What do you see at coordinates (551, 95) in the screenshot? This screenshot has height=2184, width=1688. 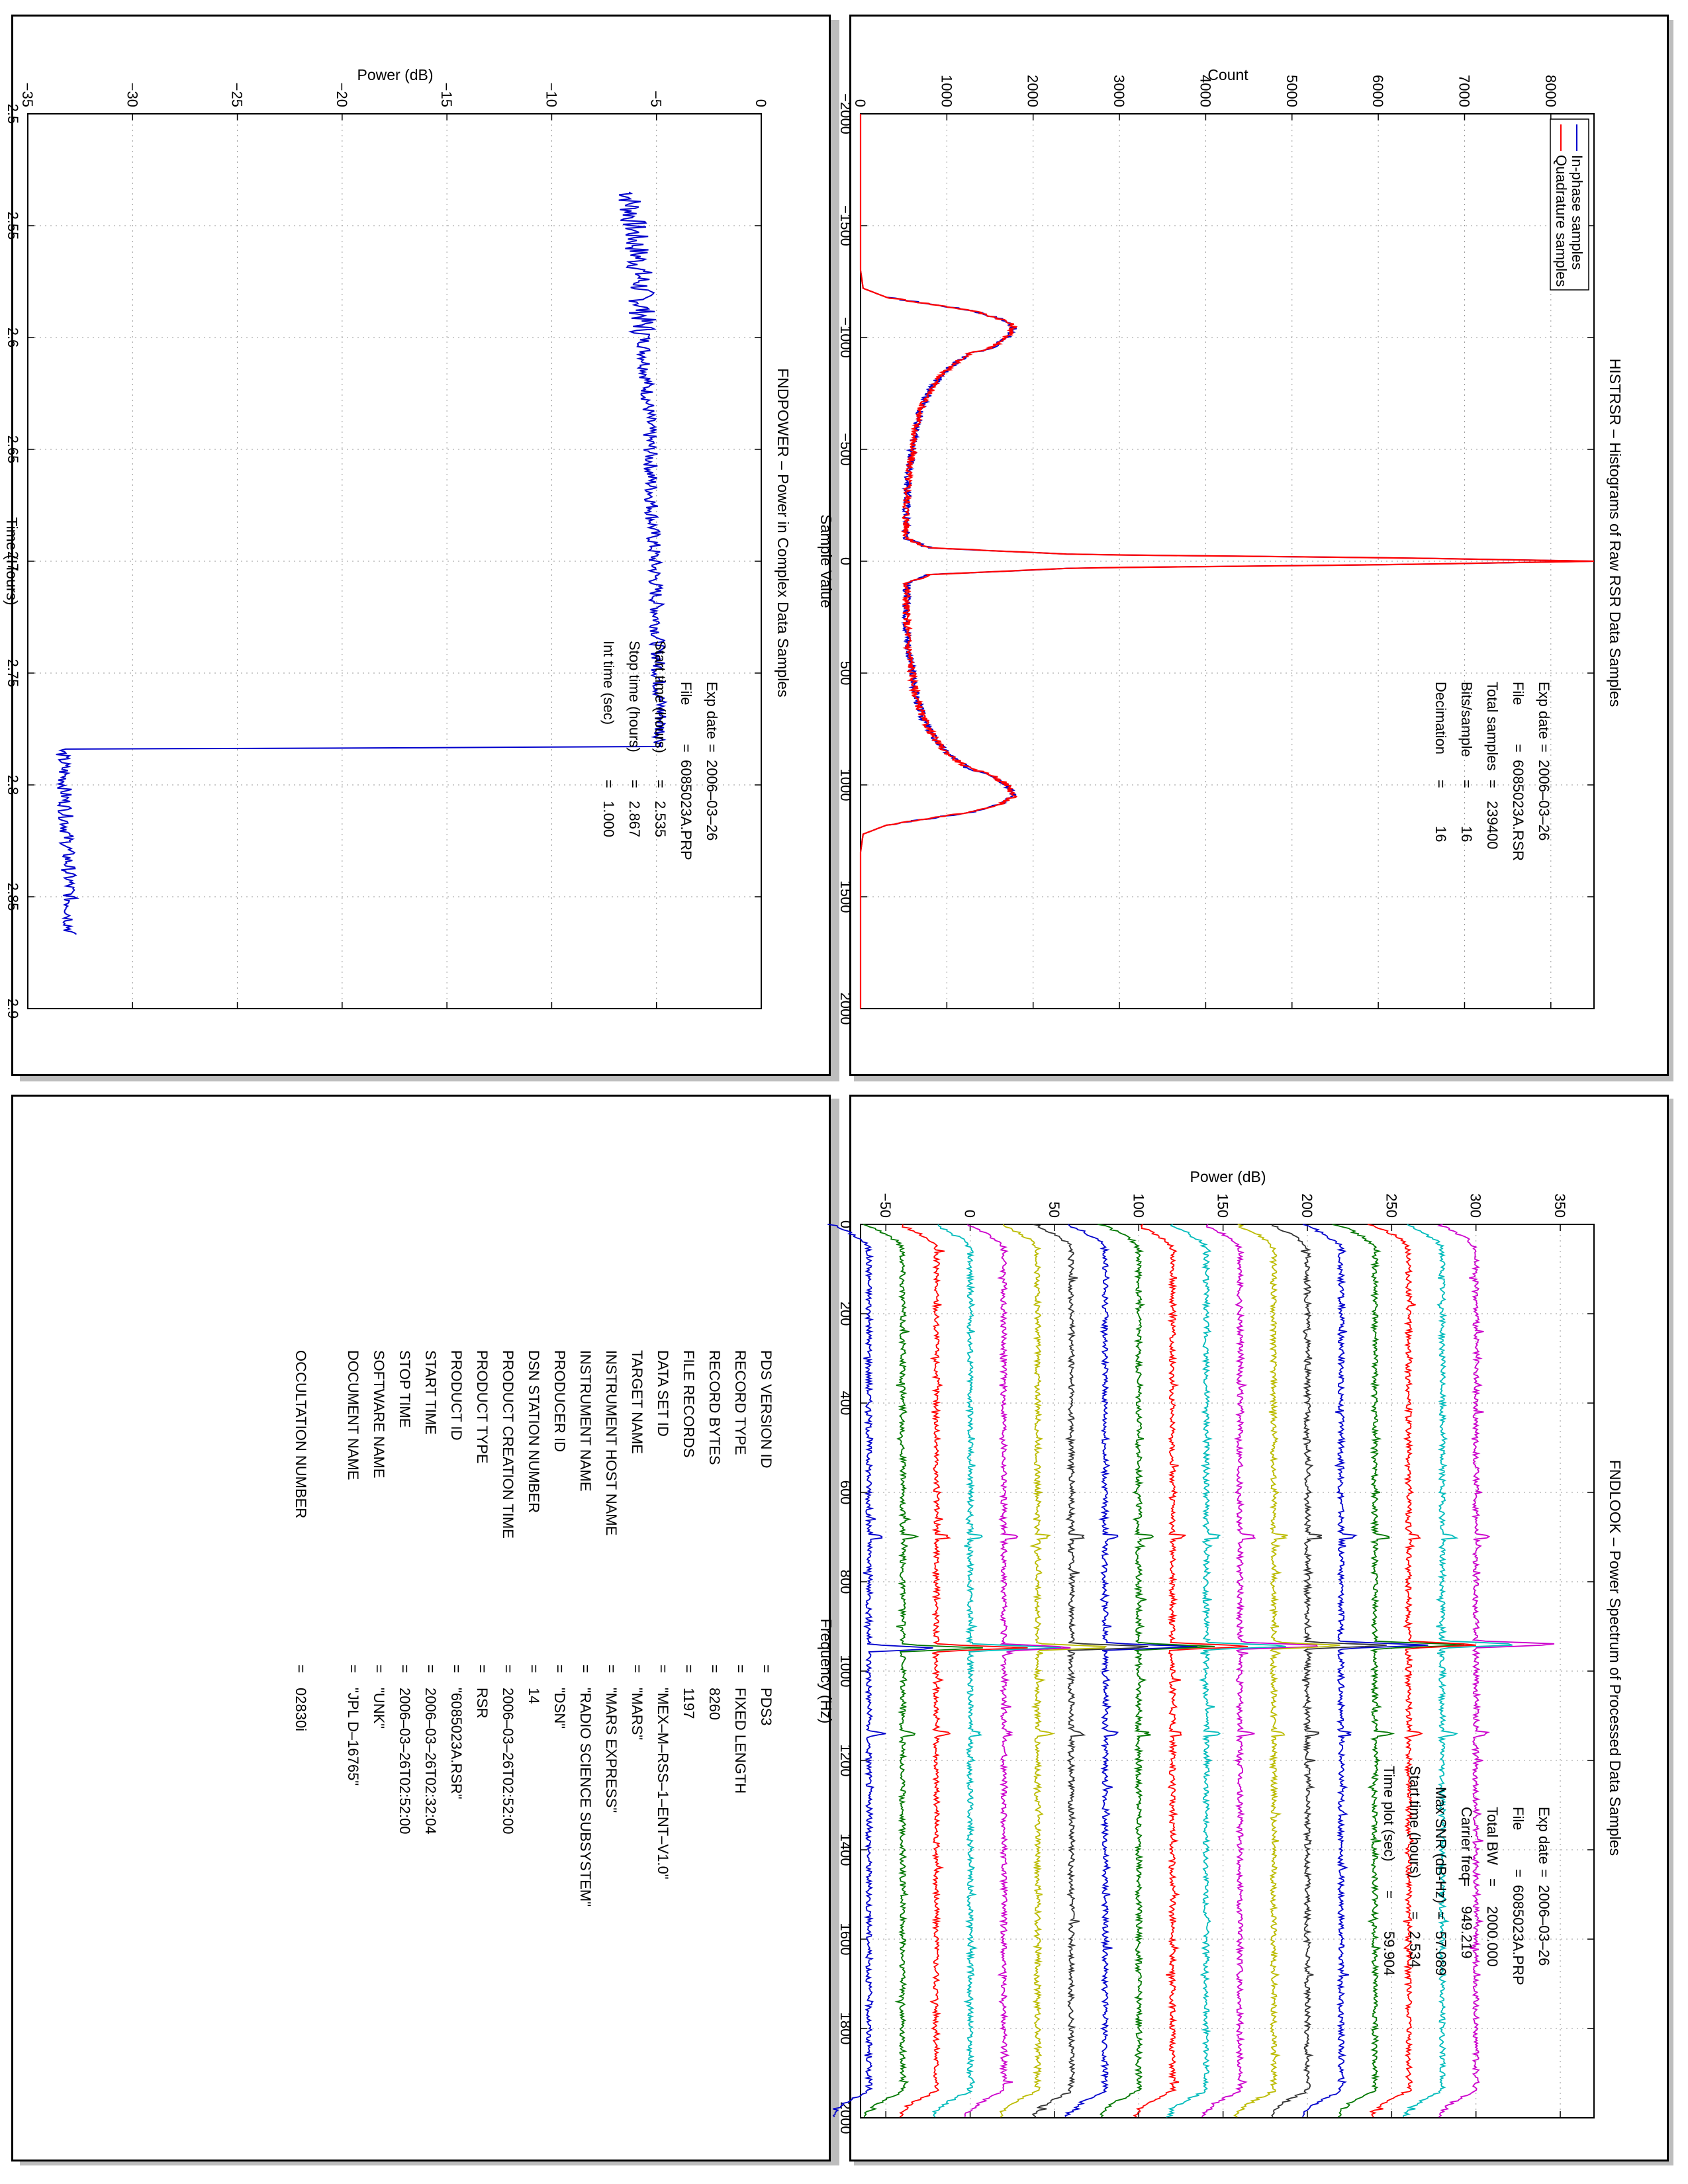 I see `fndpower-y-tick-label: −10` at bounding box center [551, 95].